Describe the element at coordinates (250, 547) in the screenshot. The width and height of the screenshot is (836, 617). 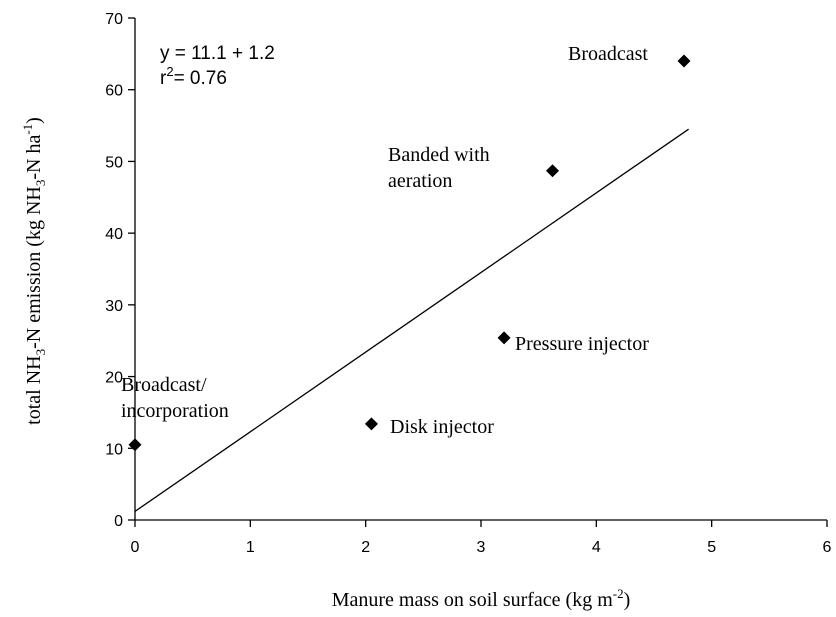
I see `x-tick-label: 1` at that location.